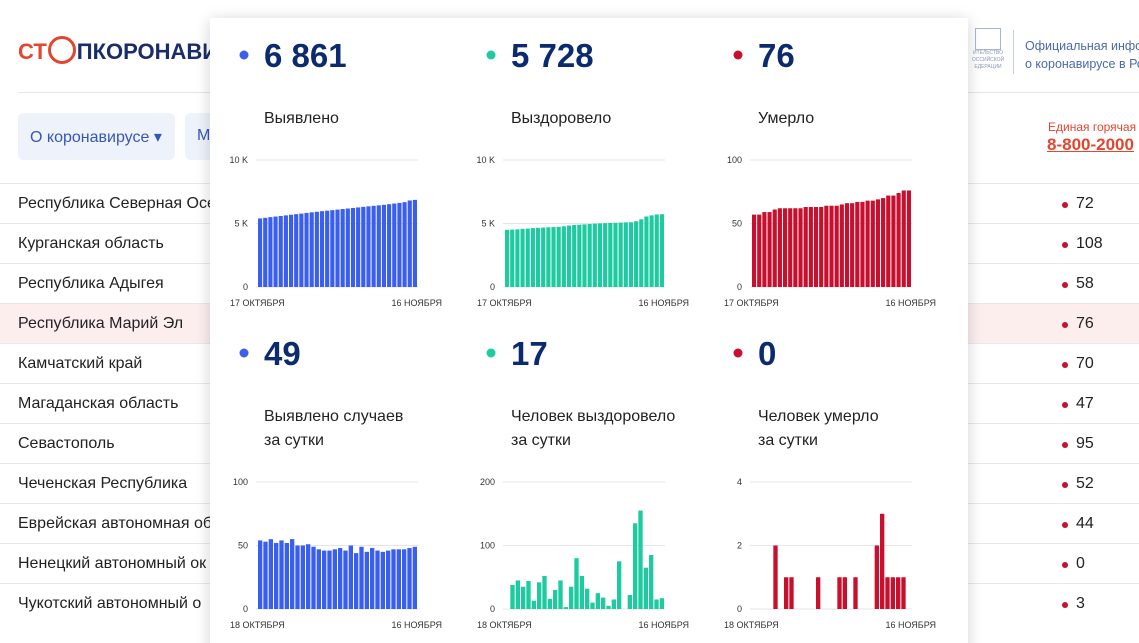 This screenshot has width=1139, height=643. Describe the element at coordinates (96, 136) in the screenshot. I see `nav-button: О коронавирусе ▾` at that location.